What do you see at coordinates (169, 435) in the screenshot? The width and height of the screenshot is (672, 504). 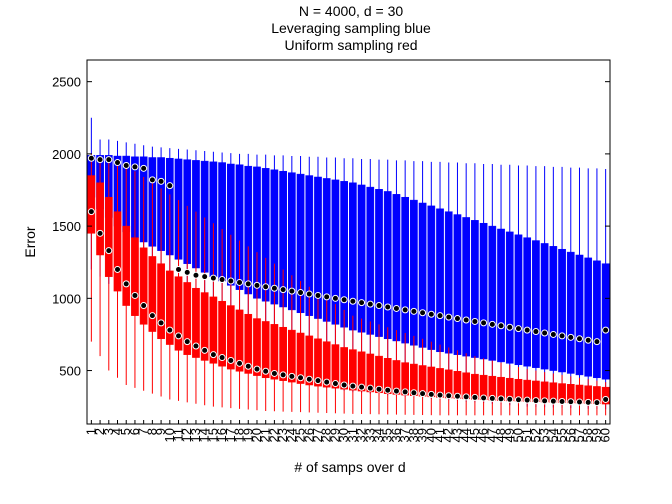 I see `x-tick-label: 10` at bounding box center [169, 435].